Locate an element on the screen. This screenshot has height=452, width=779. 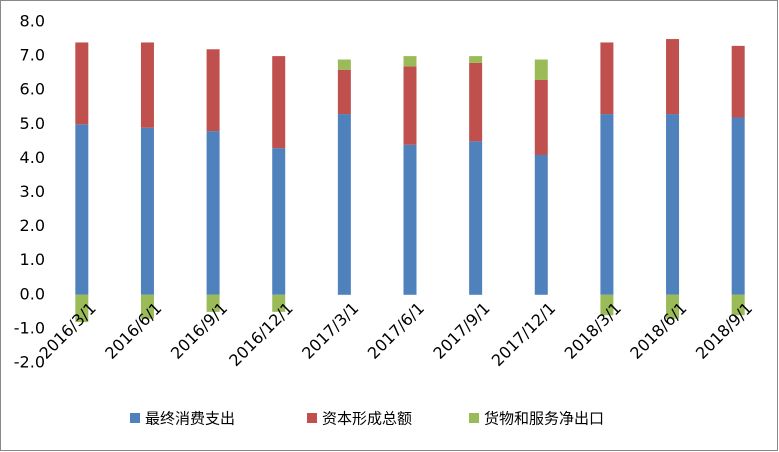
y-tick-label: 5.0 is located at coordinates (32, 123).